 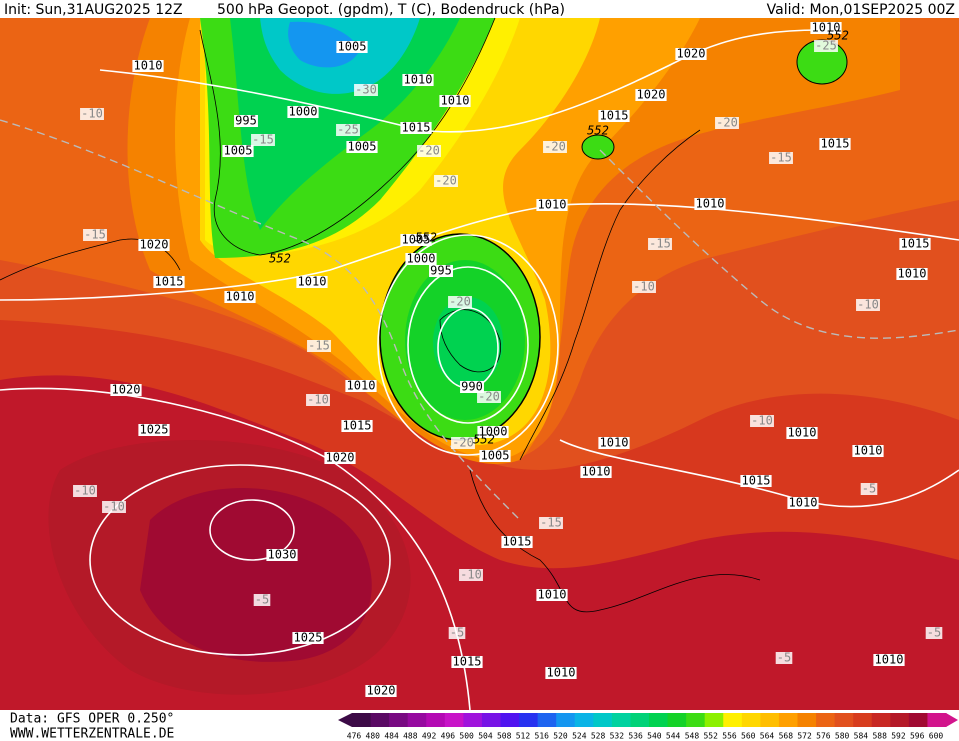 I want to click on temperature-label: -30, so click(x=366, y=90).